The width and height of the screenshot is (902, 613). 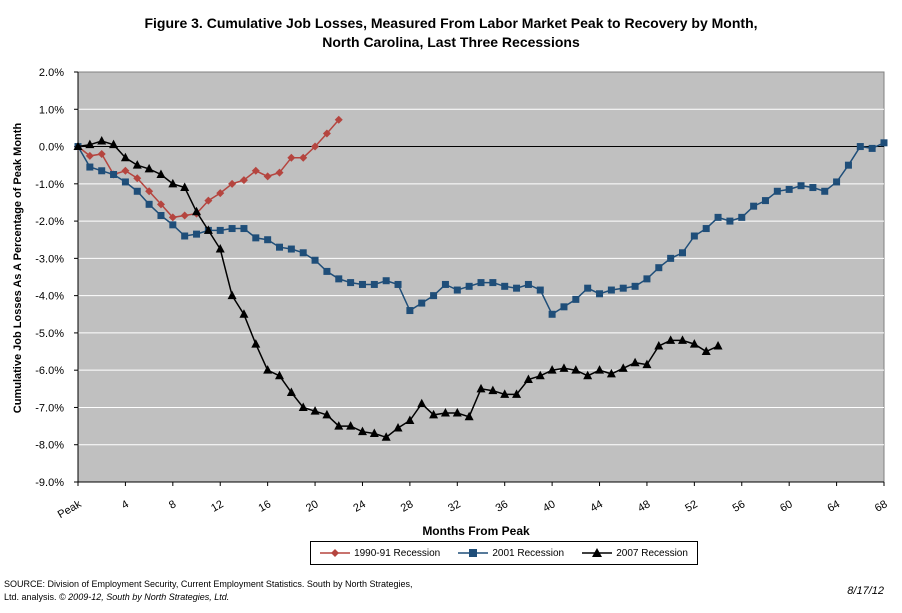 What do you see at coordinates (49, 371) in the screenshot?
I see `y-tick-label: -6.0%` at bounding box center [49, 371].